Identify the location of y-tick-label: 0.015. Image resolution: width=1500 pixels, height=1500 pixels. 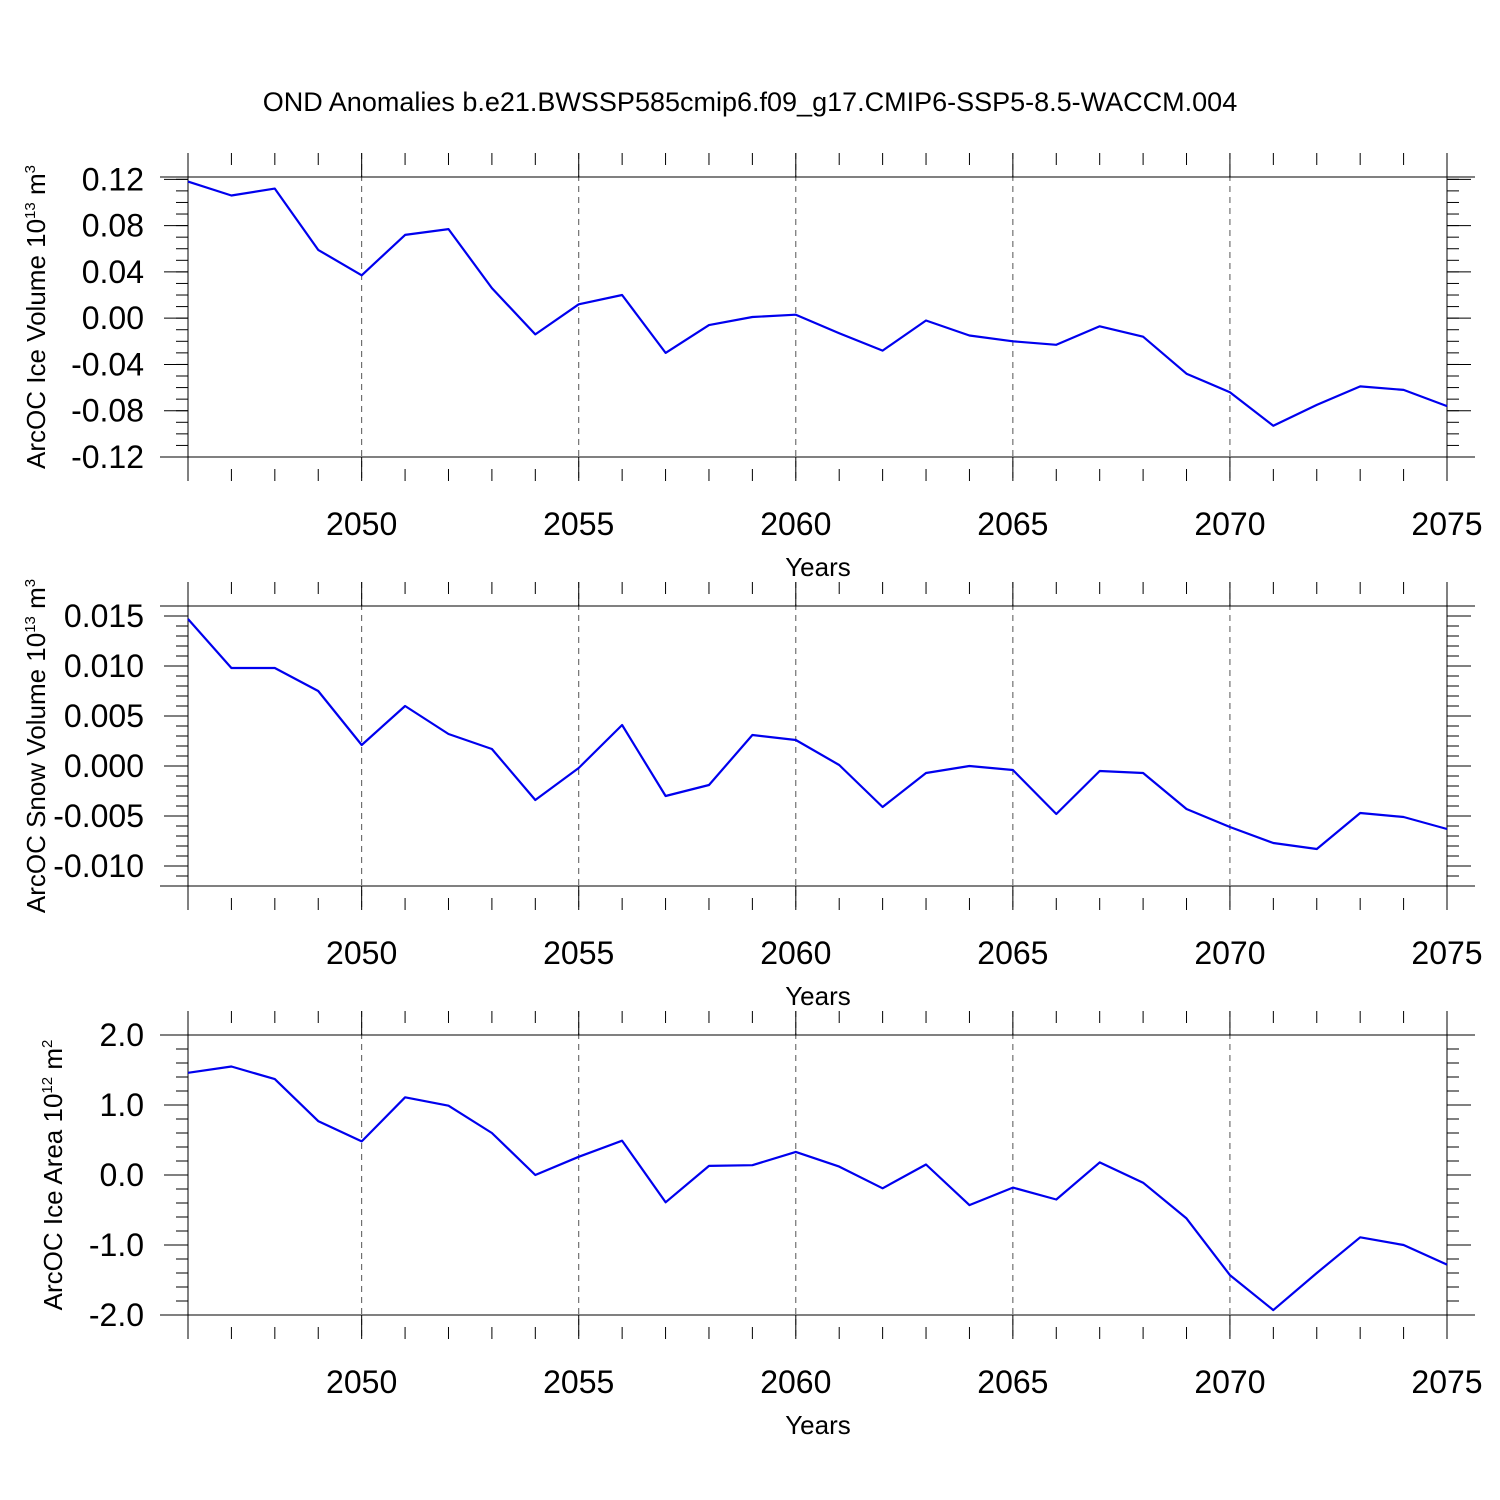
(104, 616).